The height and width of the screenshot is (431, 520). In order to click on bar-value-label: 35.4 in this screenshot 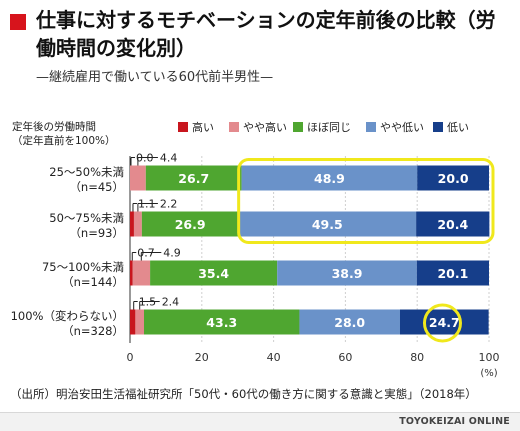, I will do `click(213, 273)`.